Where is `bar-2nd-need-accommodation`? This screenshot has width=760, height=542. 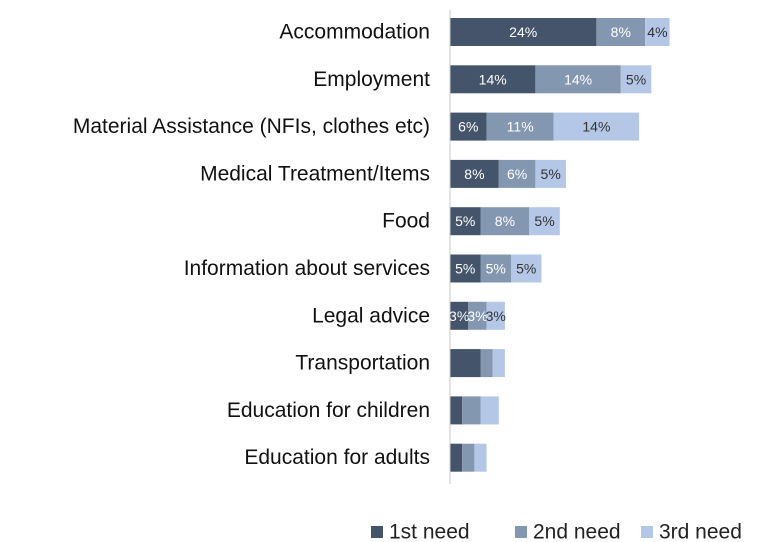
bar-2nd-need-accommodation is located at coordinates (621, 32).